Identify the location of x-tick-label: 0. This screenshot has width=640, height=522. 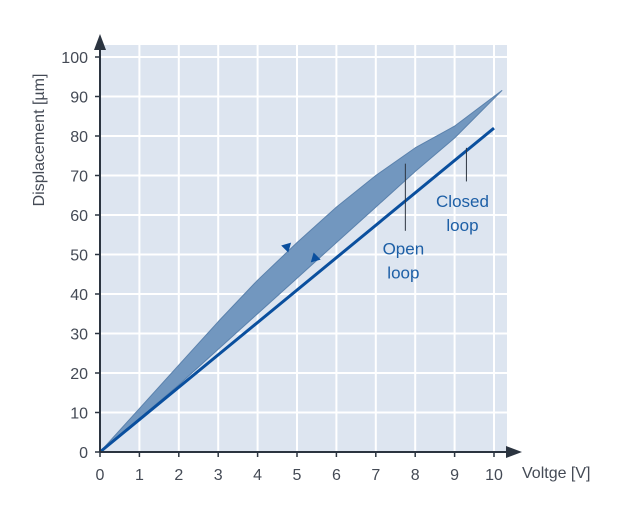
(100, 475).